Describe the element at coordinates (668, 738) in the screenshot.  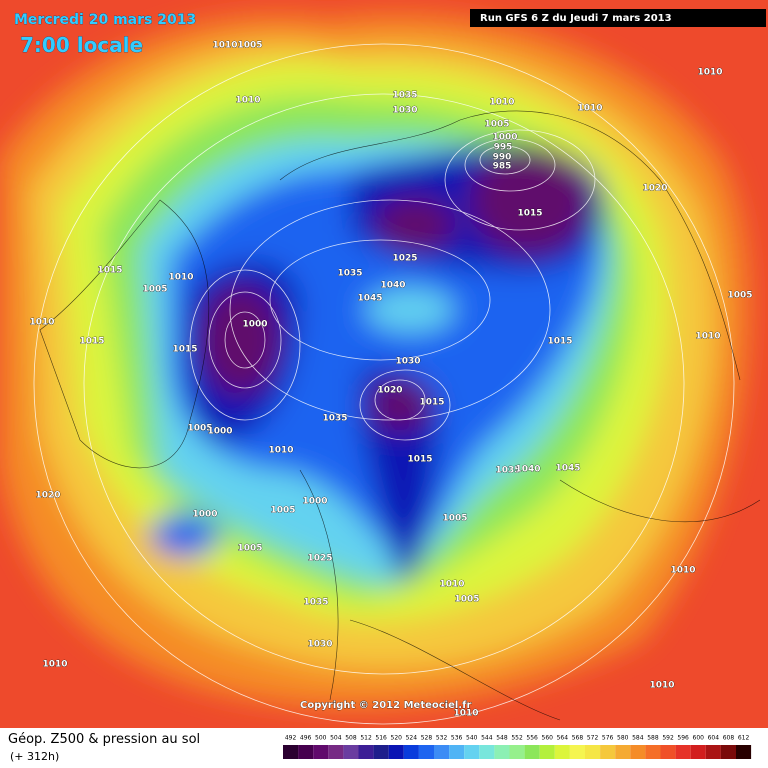
I see `colorbar-label: 592` at that location.